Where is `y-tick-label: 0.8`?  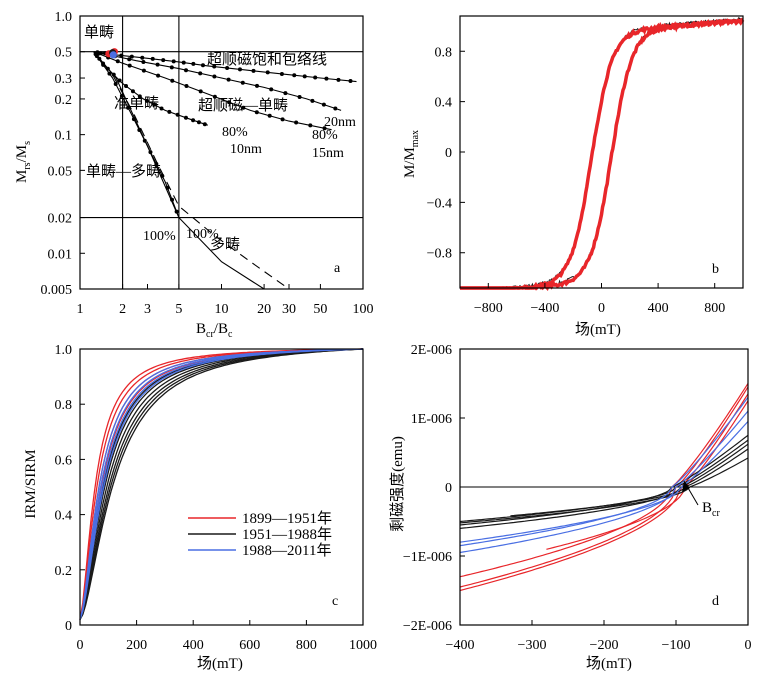
y-tick-label: 0.8 is located at coordinates (64, 405).